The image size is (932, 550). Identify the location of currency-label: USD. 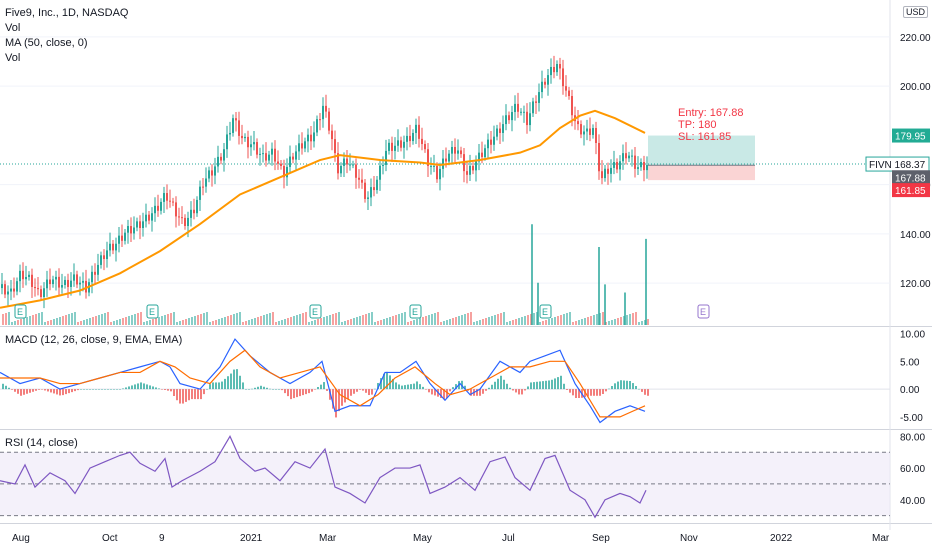
(916, 12).